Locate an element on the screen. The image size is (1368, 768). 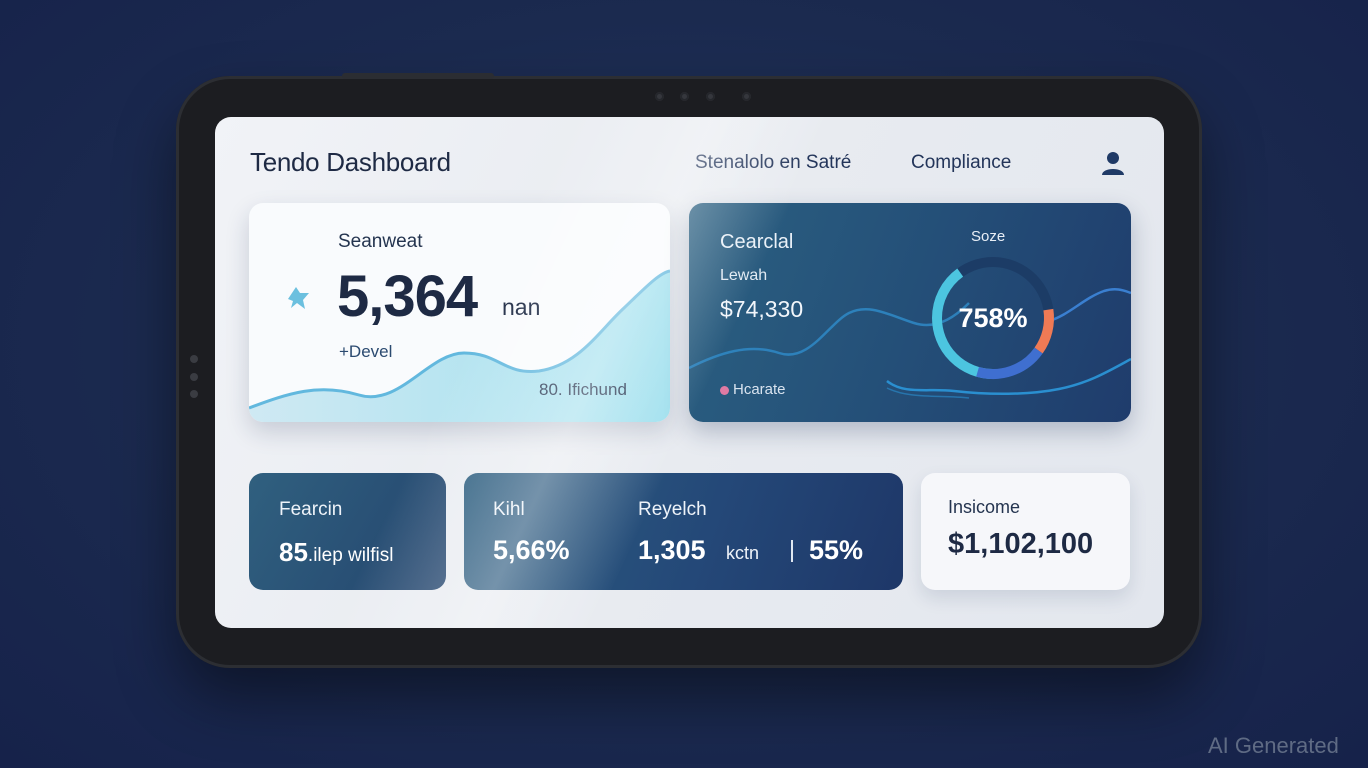
search-card-label: Fearcin is located at coordinates (311, 509).